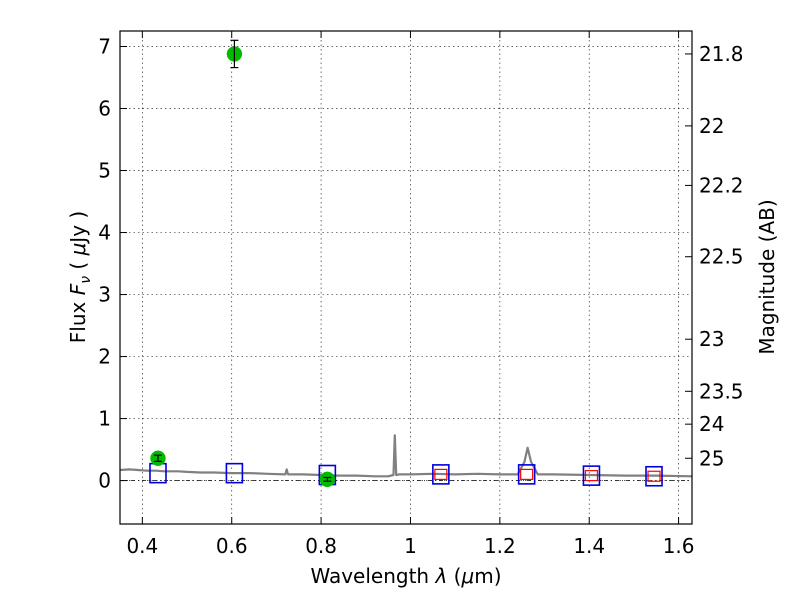  I want to click on spectrum-line, so click(406, 456).